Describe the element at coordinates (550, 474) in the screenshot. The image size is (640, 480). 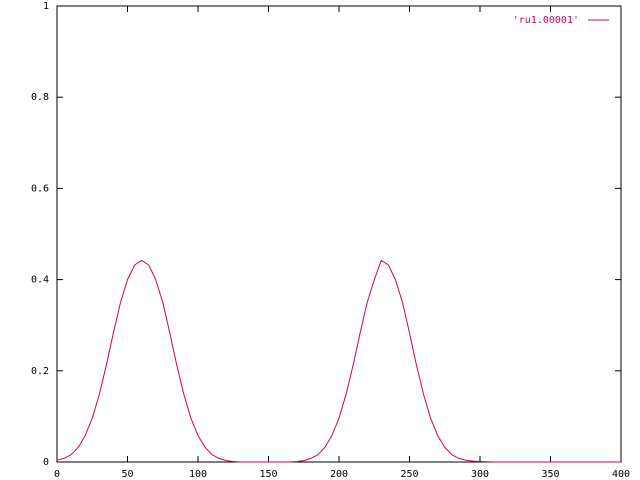
I see `x-tick-label: 350` at that location.